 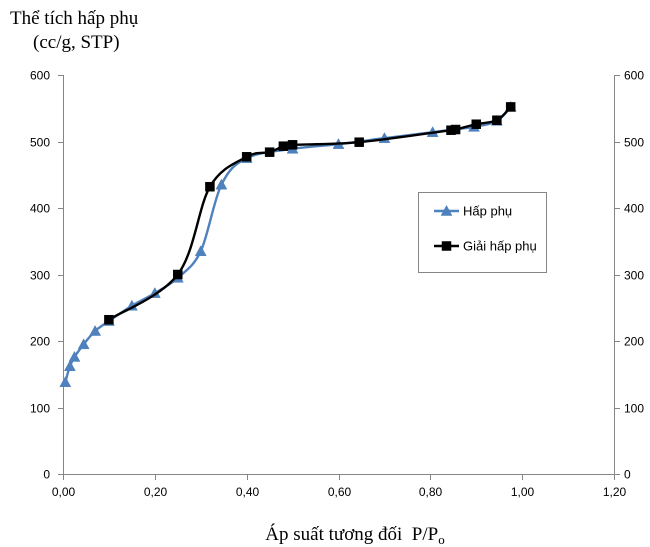 What do you see at coordinates (441, 539) in the screenshot?
I see `x-axis-title-subscript: o` at bounding box center [441, 539].